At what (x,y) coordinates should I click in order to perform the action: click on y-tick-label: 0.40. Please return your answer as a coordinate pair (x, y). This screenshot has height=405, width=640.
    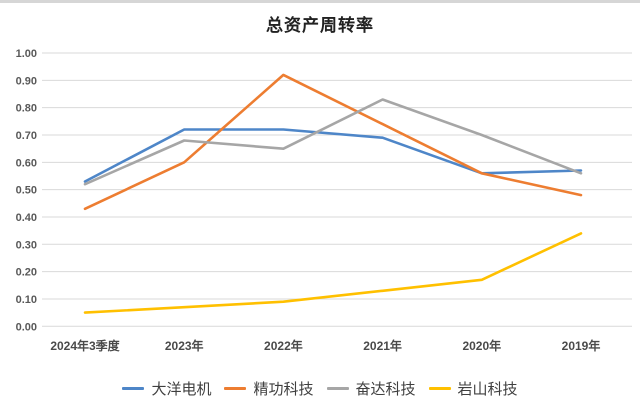
    Looking at the image, I should click on (26, 218).